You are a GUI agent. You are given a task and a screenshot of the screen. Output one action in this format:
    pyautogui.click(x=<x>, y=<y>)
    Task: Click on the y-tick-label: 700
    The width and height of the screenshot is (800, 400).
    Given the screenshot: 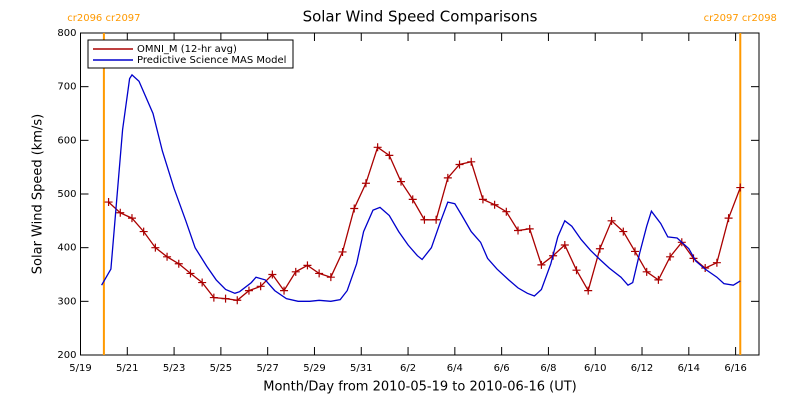 What is the action you would take?
    pyautogui.click(x=66, y=87)
    